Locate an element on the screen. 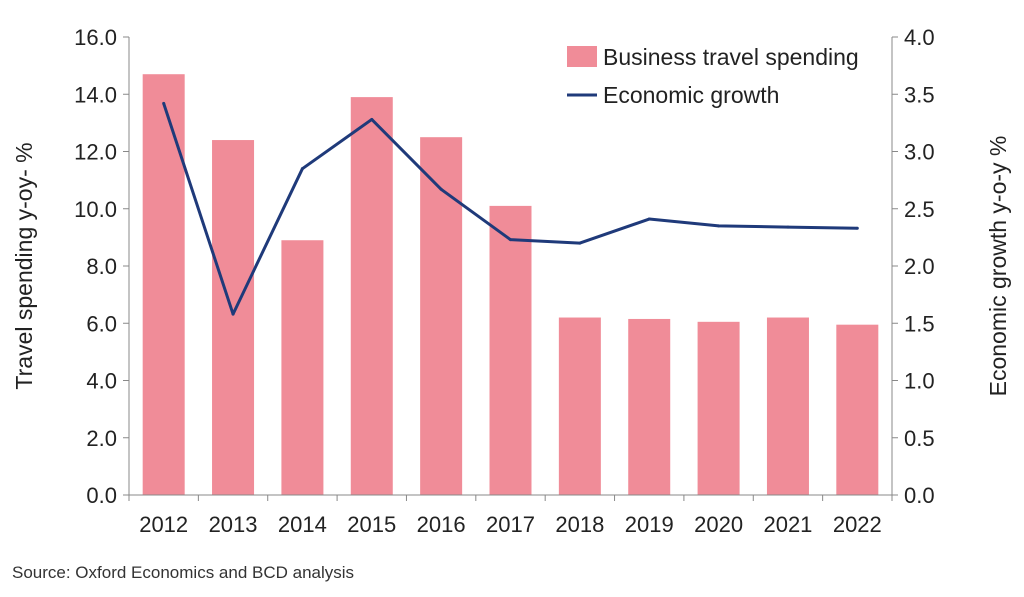  right-axis-ticks: 0.0 0.5 1.0 1.5 2.0 2.5 3.0 3.5 4.0 is located at coordinates (913, 266).